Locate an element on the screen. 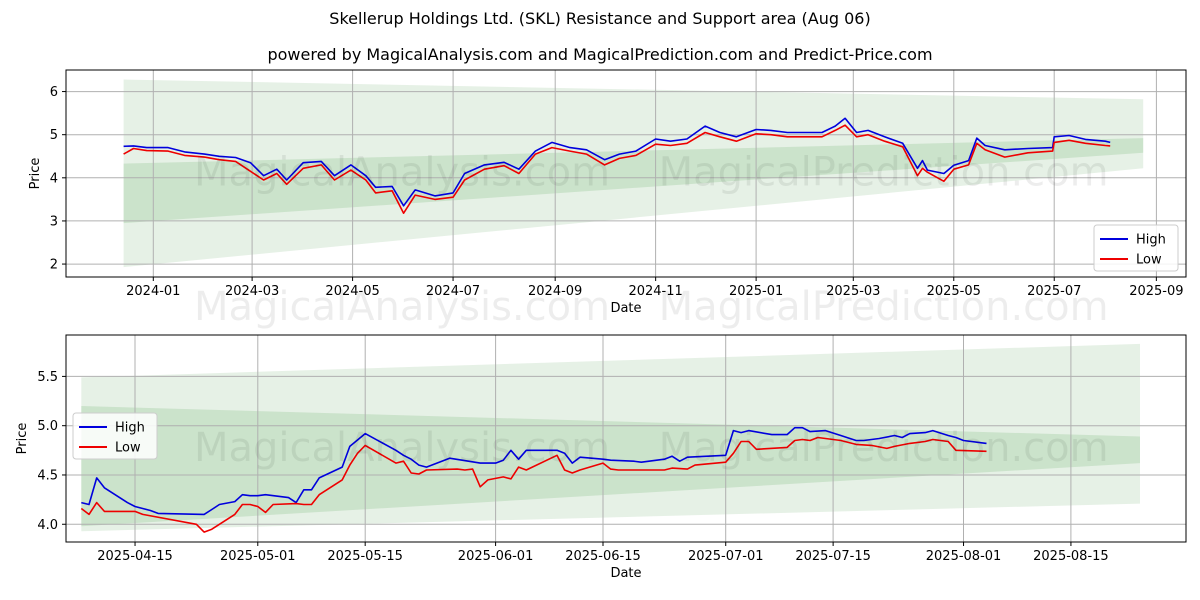 This screenshot has height=600, width=1200. panel1-x-tick-label: 2025-07 is located at coordinates (1054, 291).